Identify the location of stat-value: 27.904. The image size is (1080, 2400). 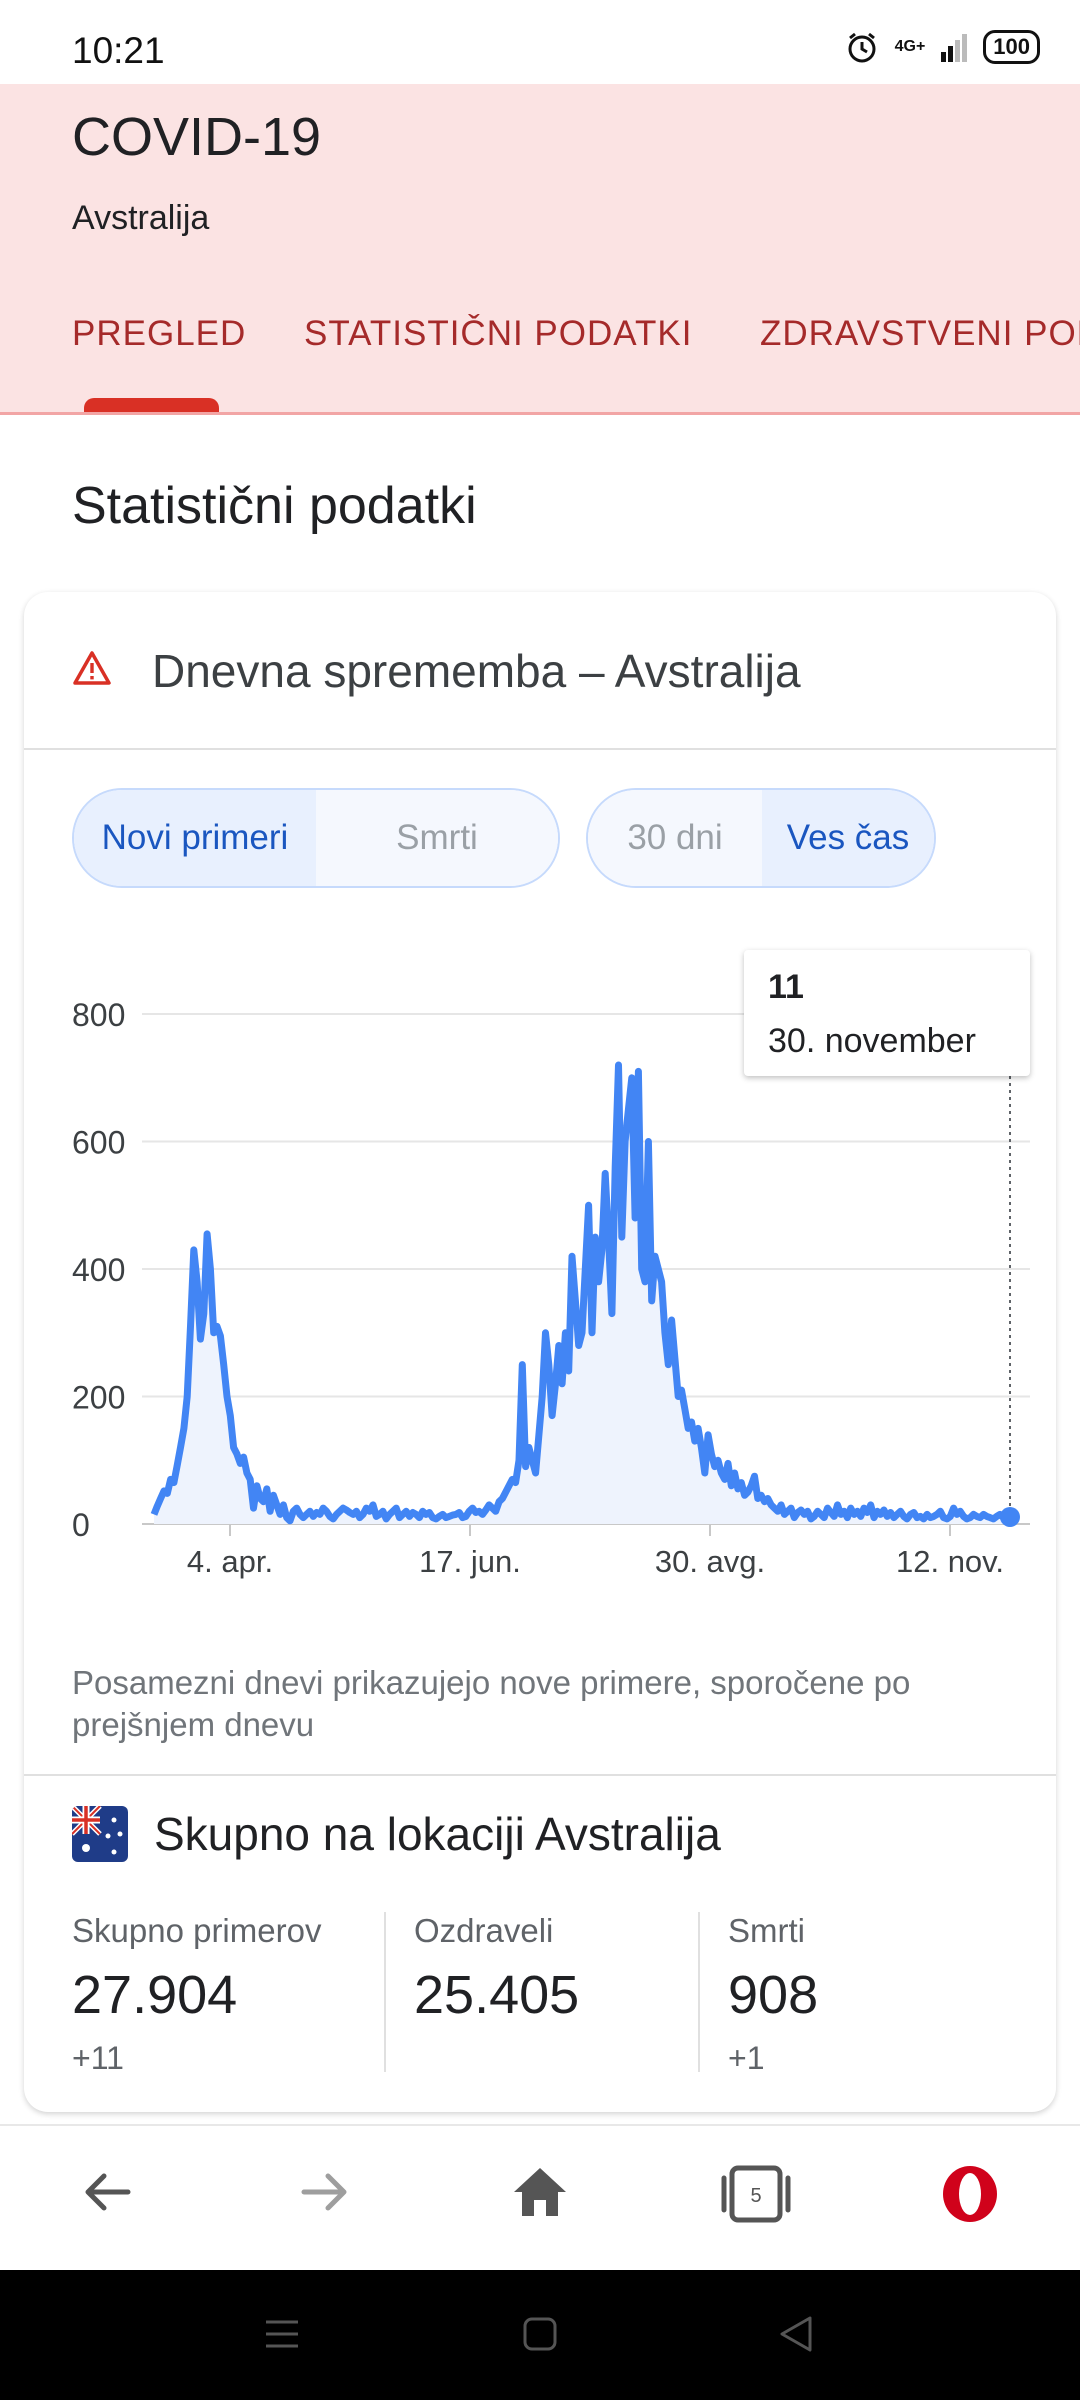
(155, 1995).